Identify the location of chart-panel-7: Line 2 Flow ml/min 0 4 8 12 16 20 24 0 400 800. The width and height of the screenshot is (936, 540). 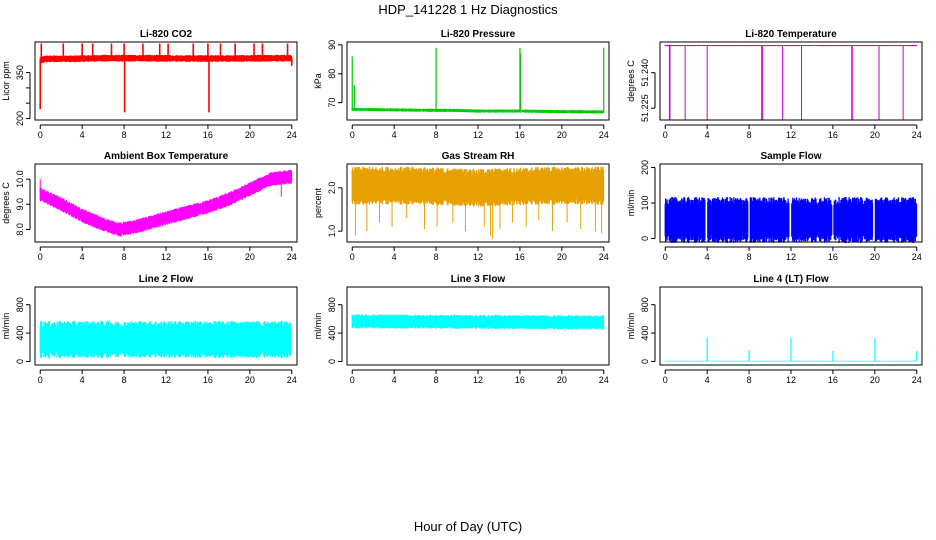
(149, 329).